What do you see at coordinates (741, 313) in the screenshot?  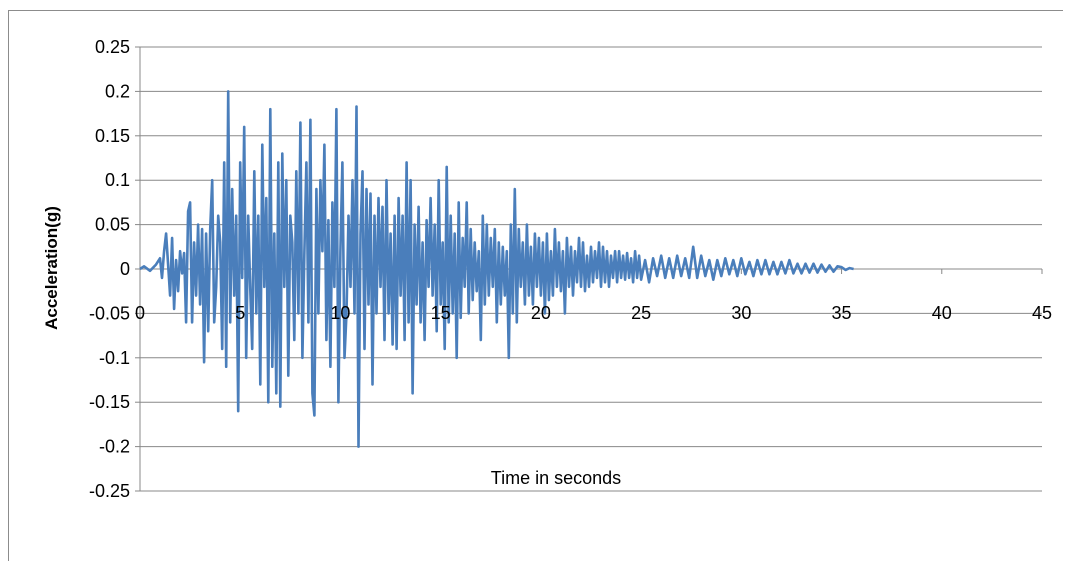 I see `x-tick-label: 30` at bounding box center [741, 313].